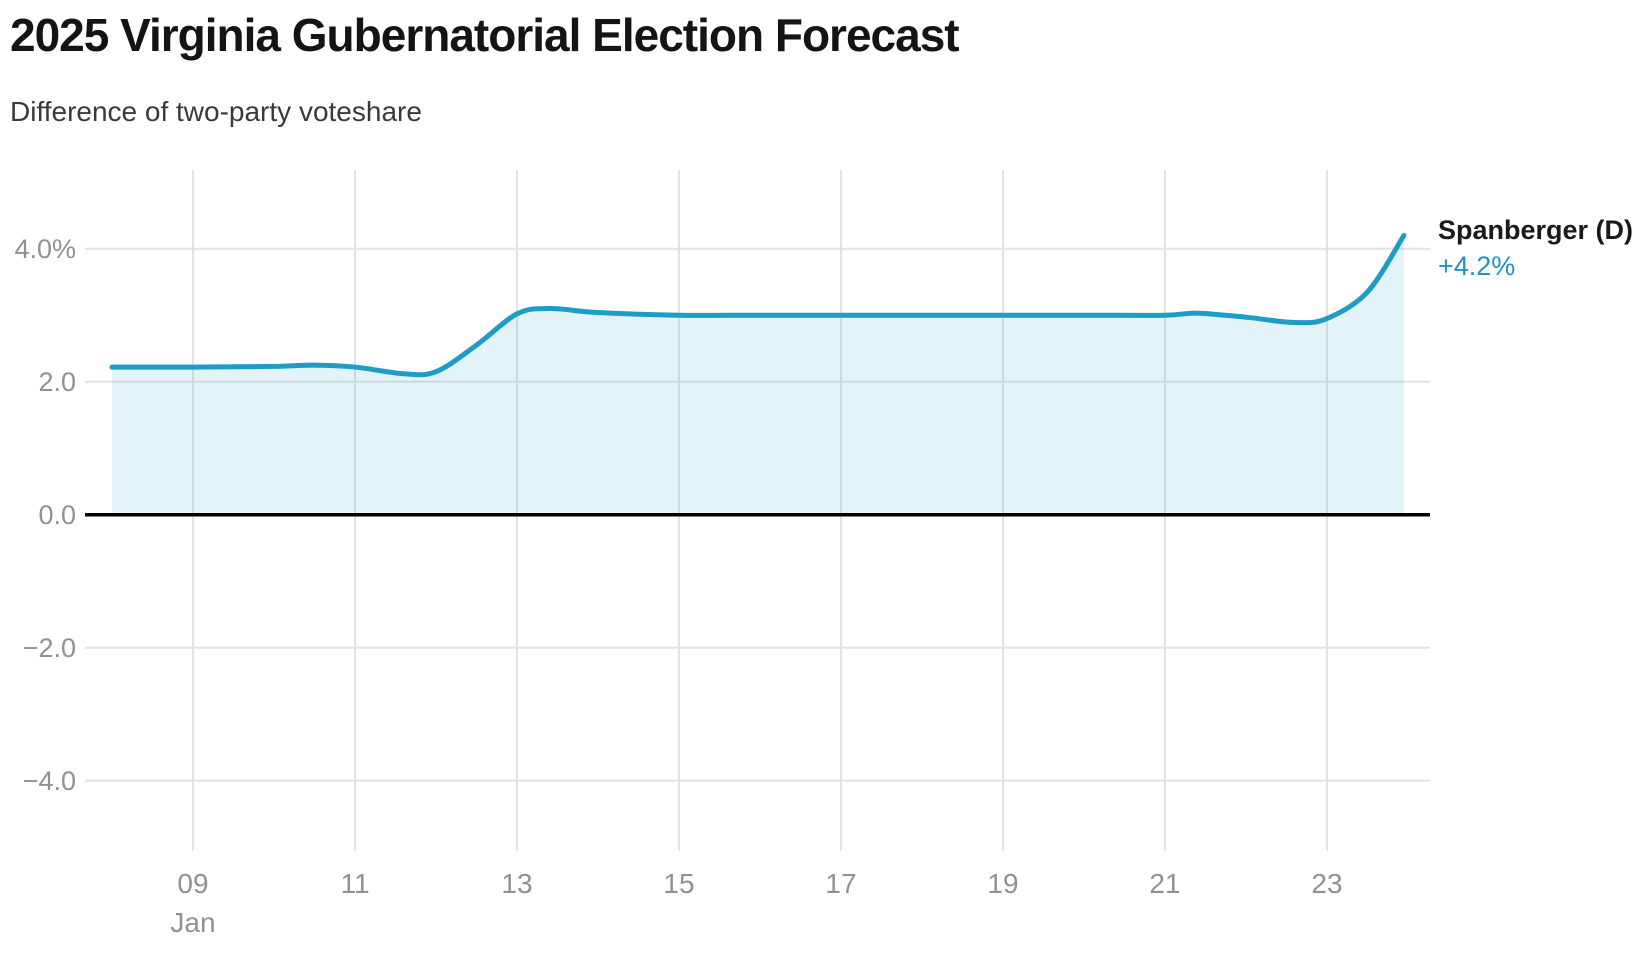 This screenshot has height=969, width=1651. I want to click on candidate-name-label: Spanberger (D), so click(1536, 230).